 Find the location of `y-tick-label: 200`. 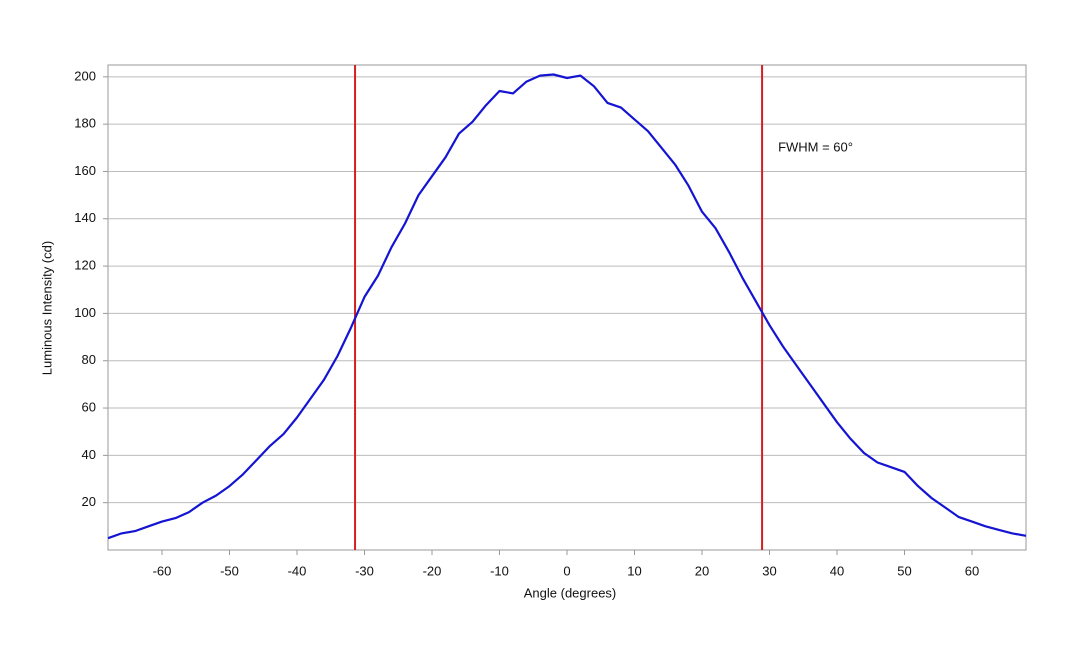

y-tick-label: 200 is located at coordinates (85, 75).